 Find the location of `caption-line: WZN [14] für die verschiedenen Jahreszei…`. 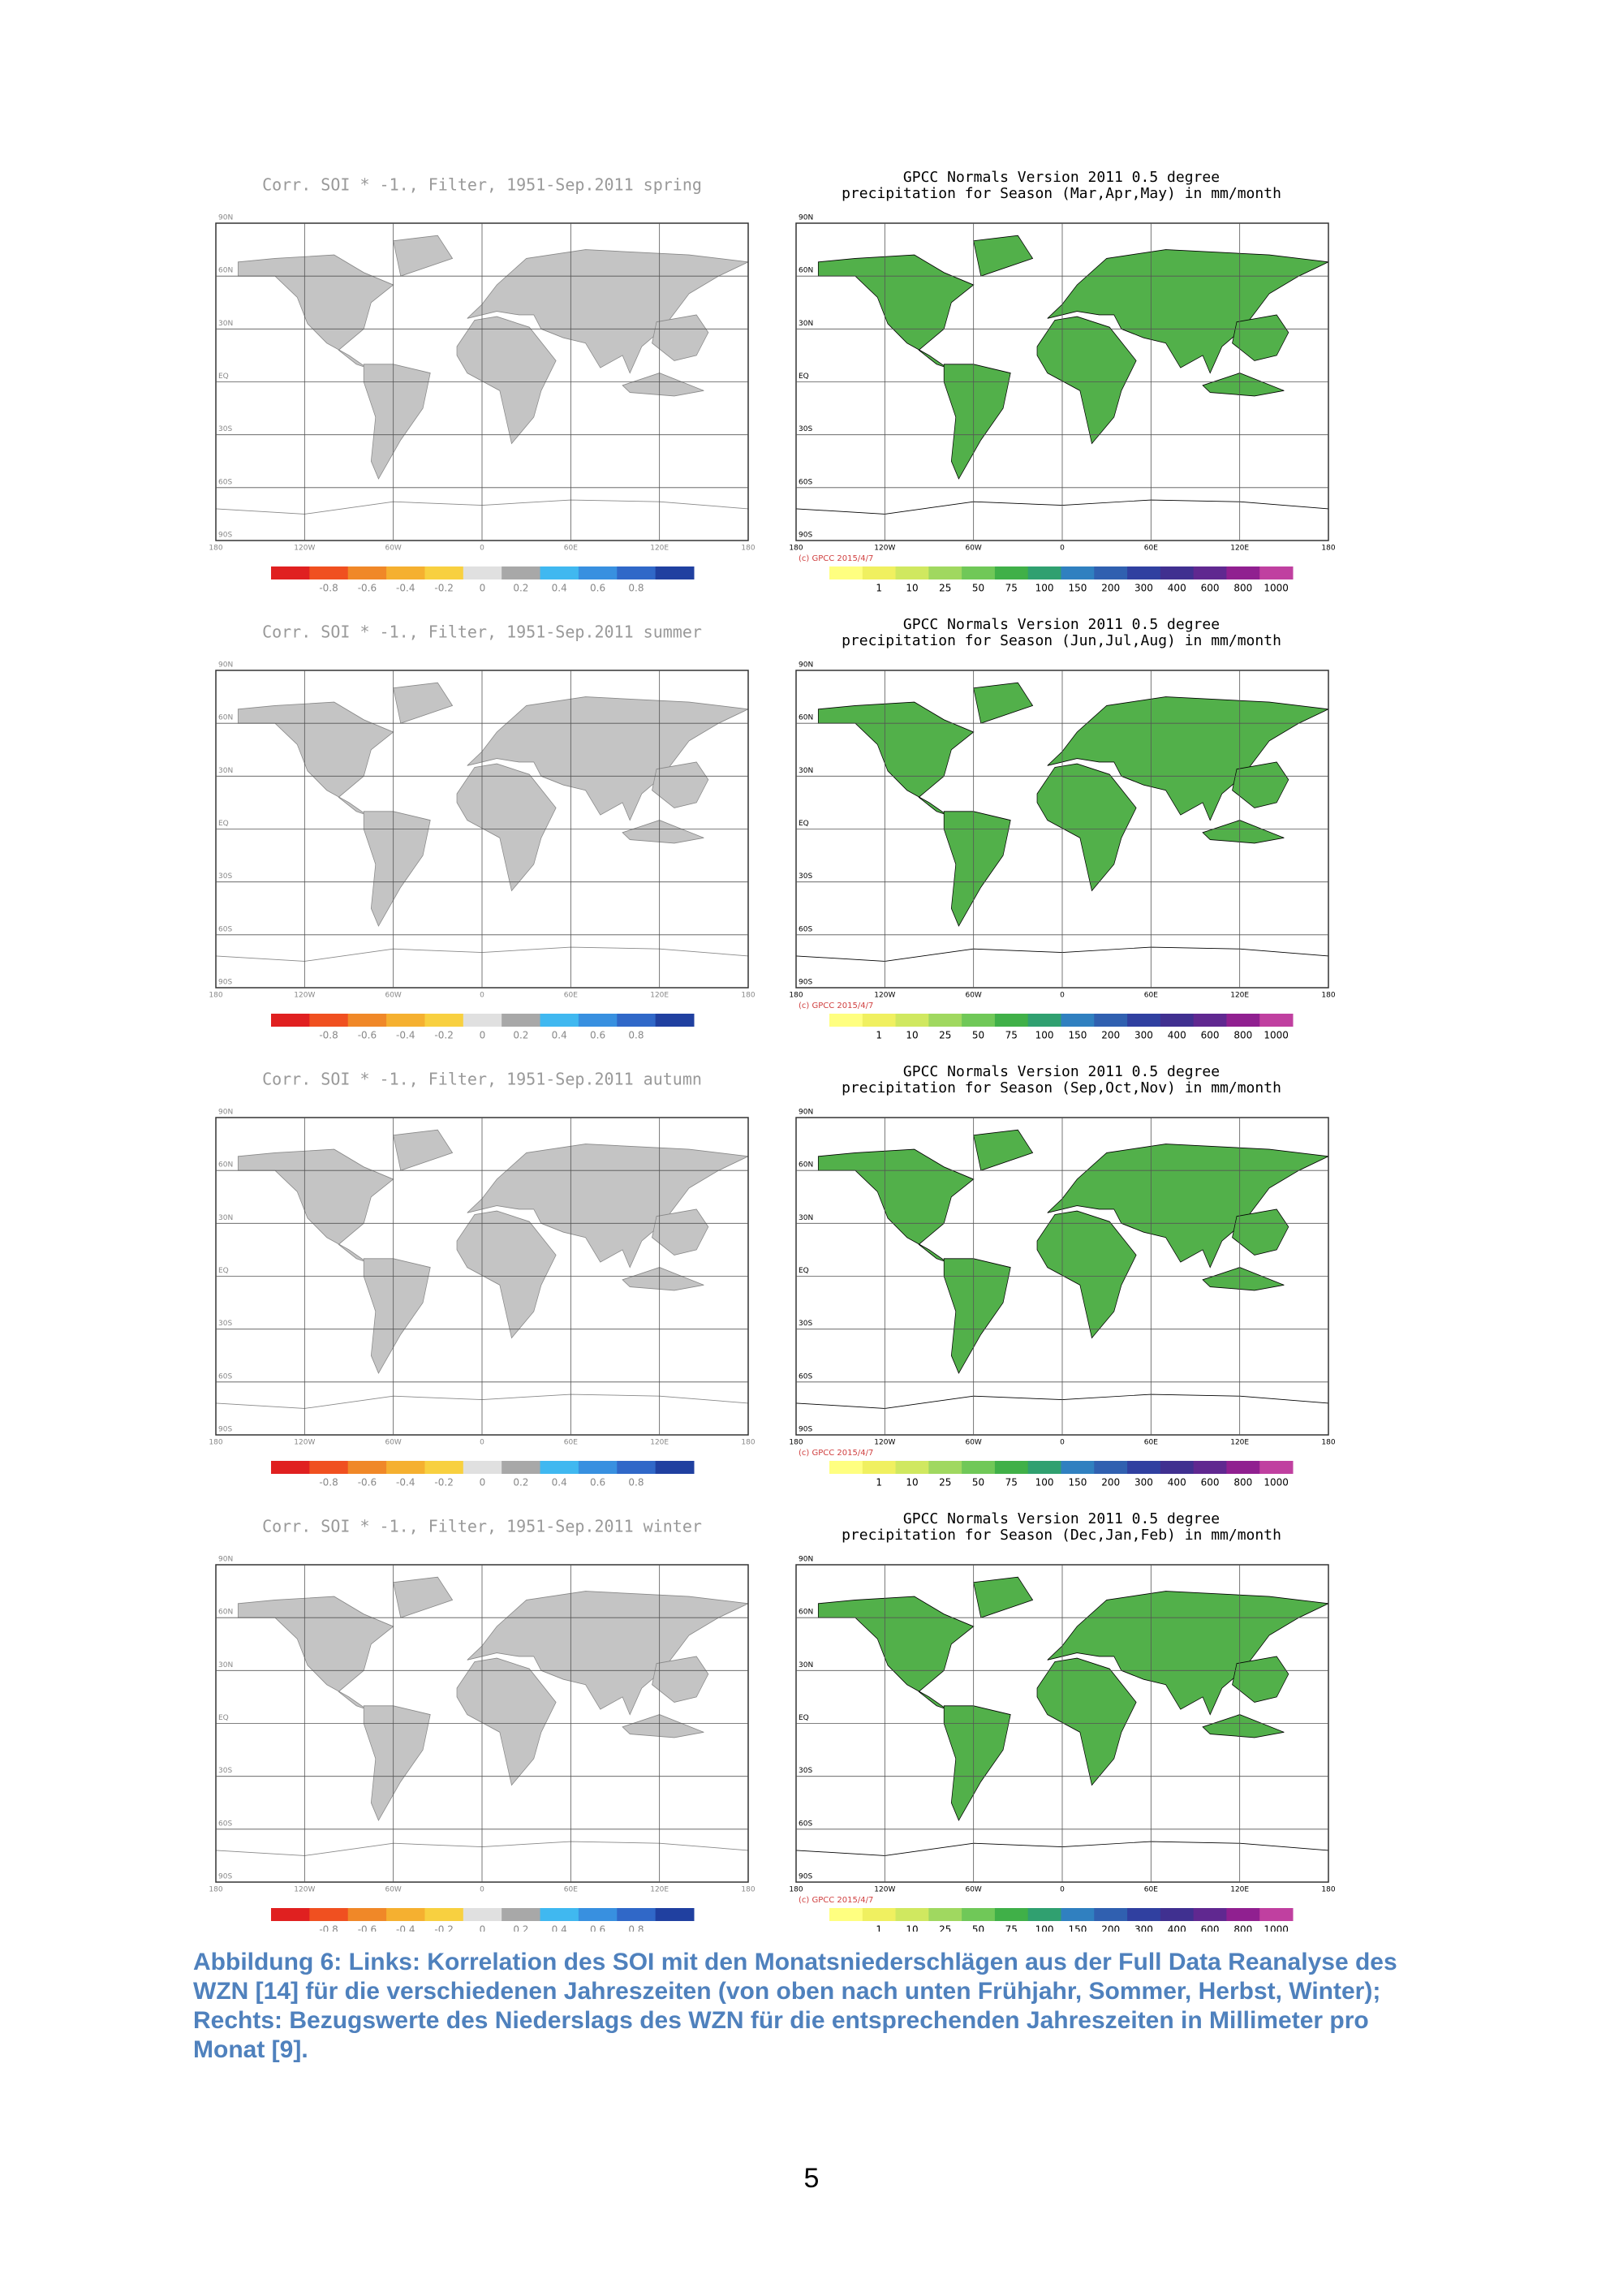

caption-line: WZN [14] für die verschiedenen Jahreszei… is located at coordinates (787, 1992).